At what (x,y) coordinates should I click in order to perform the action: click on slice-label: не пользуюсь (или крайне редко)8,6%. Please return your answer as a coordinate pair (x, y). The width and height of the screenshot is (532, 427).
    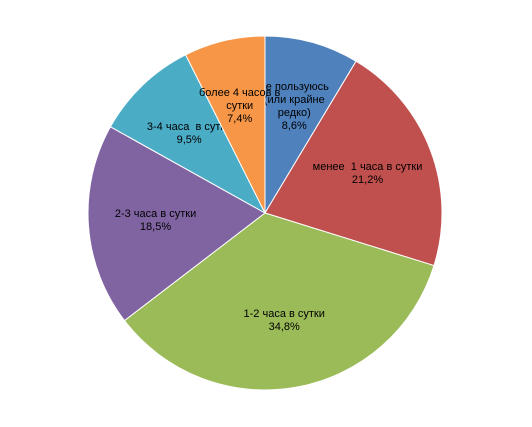
    Looking at the image, I should click on (294, 107).